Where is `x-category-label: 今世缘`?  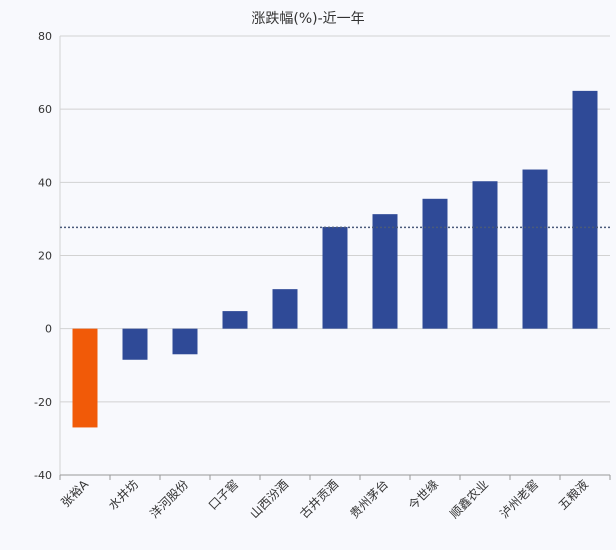
x-category-label: 今世缘 is located at coordinates (423, 495).